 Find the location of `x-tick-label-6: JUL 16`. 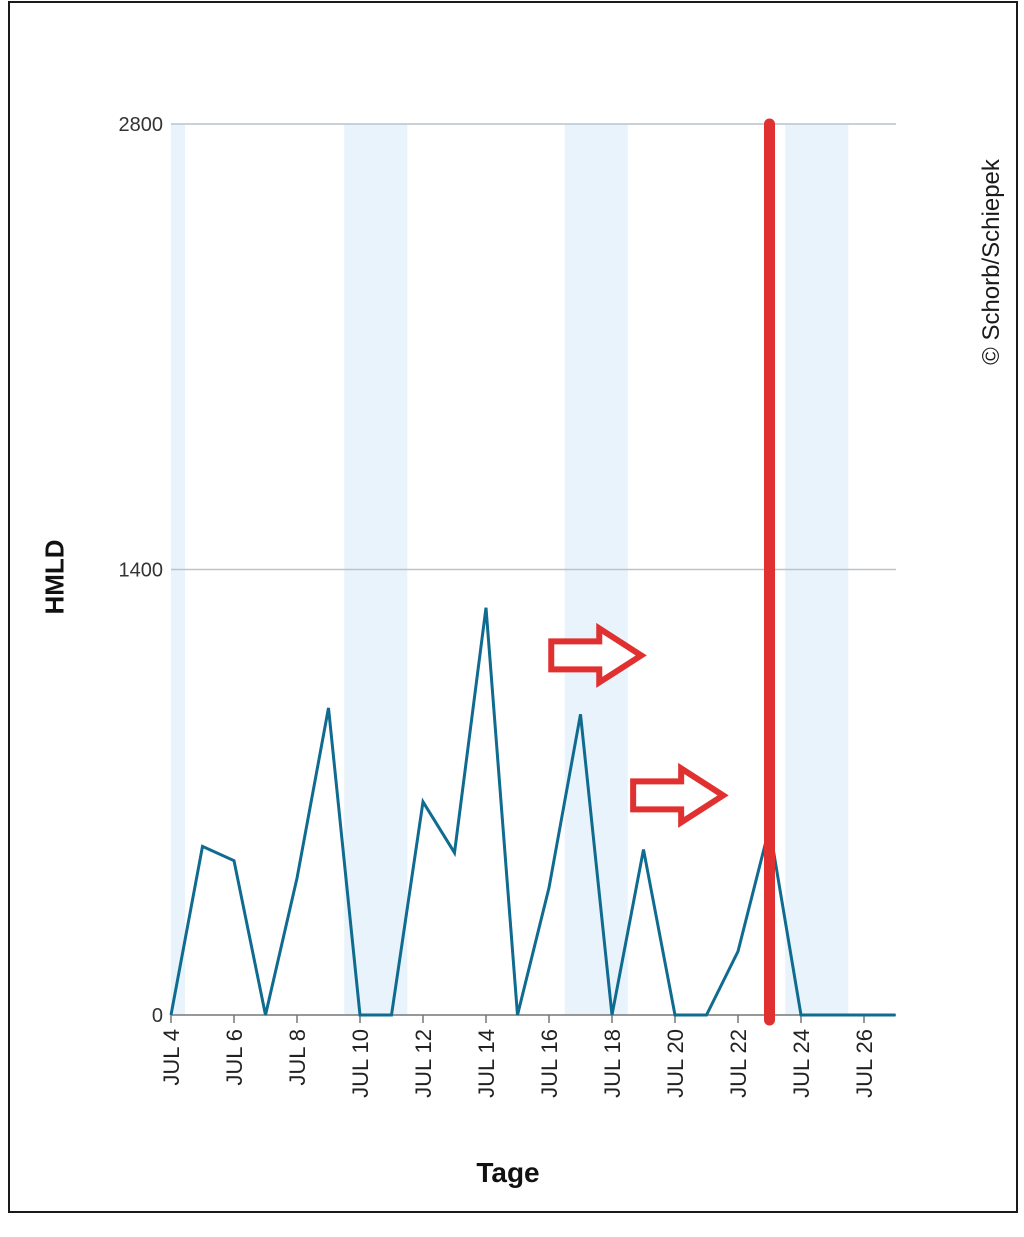

x-tick-label-6: JUL 16 is located at coordinates (549, 1063).